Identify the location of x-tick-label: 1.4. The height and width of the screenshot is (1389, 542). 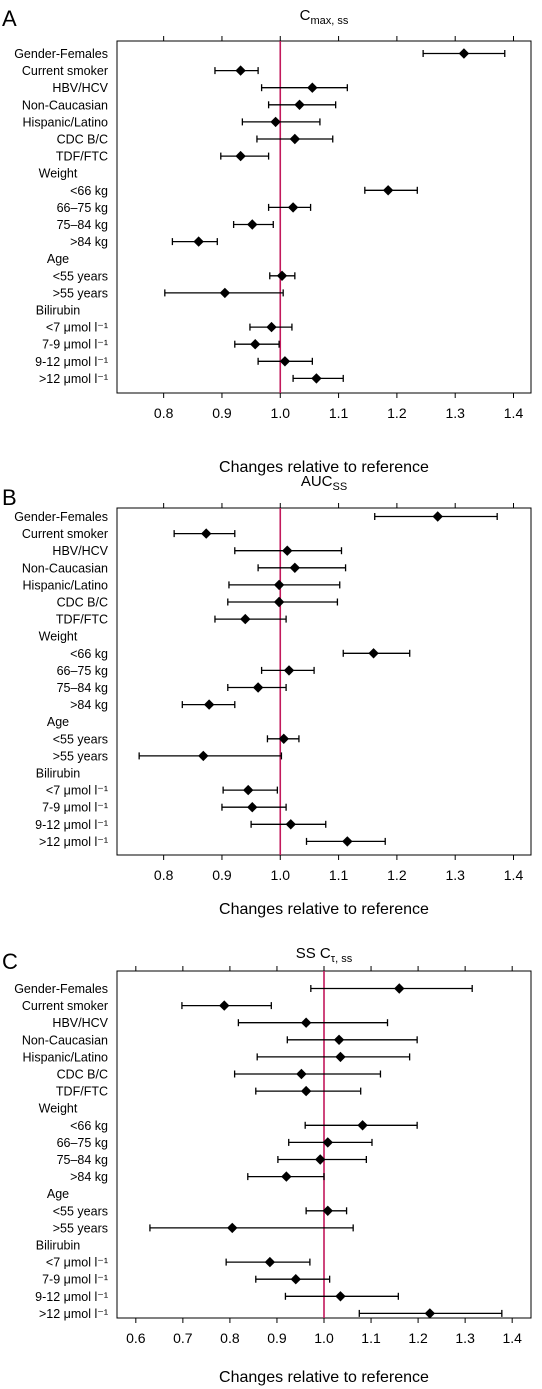
(512, 1338).